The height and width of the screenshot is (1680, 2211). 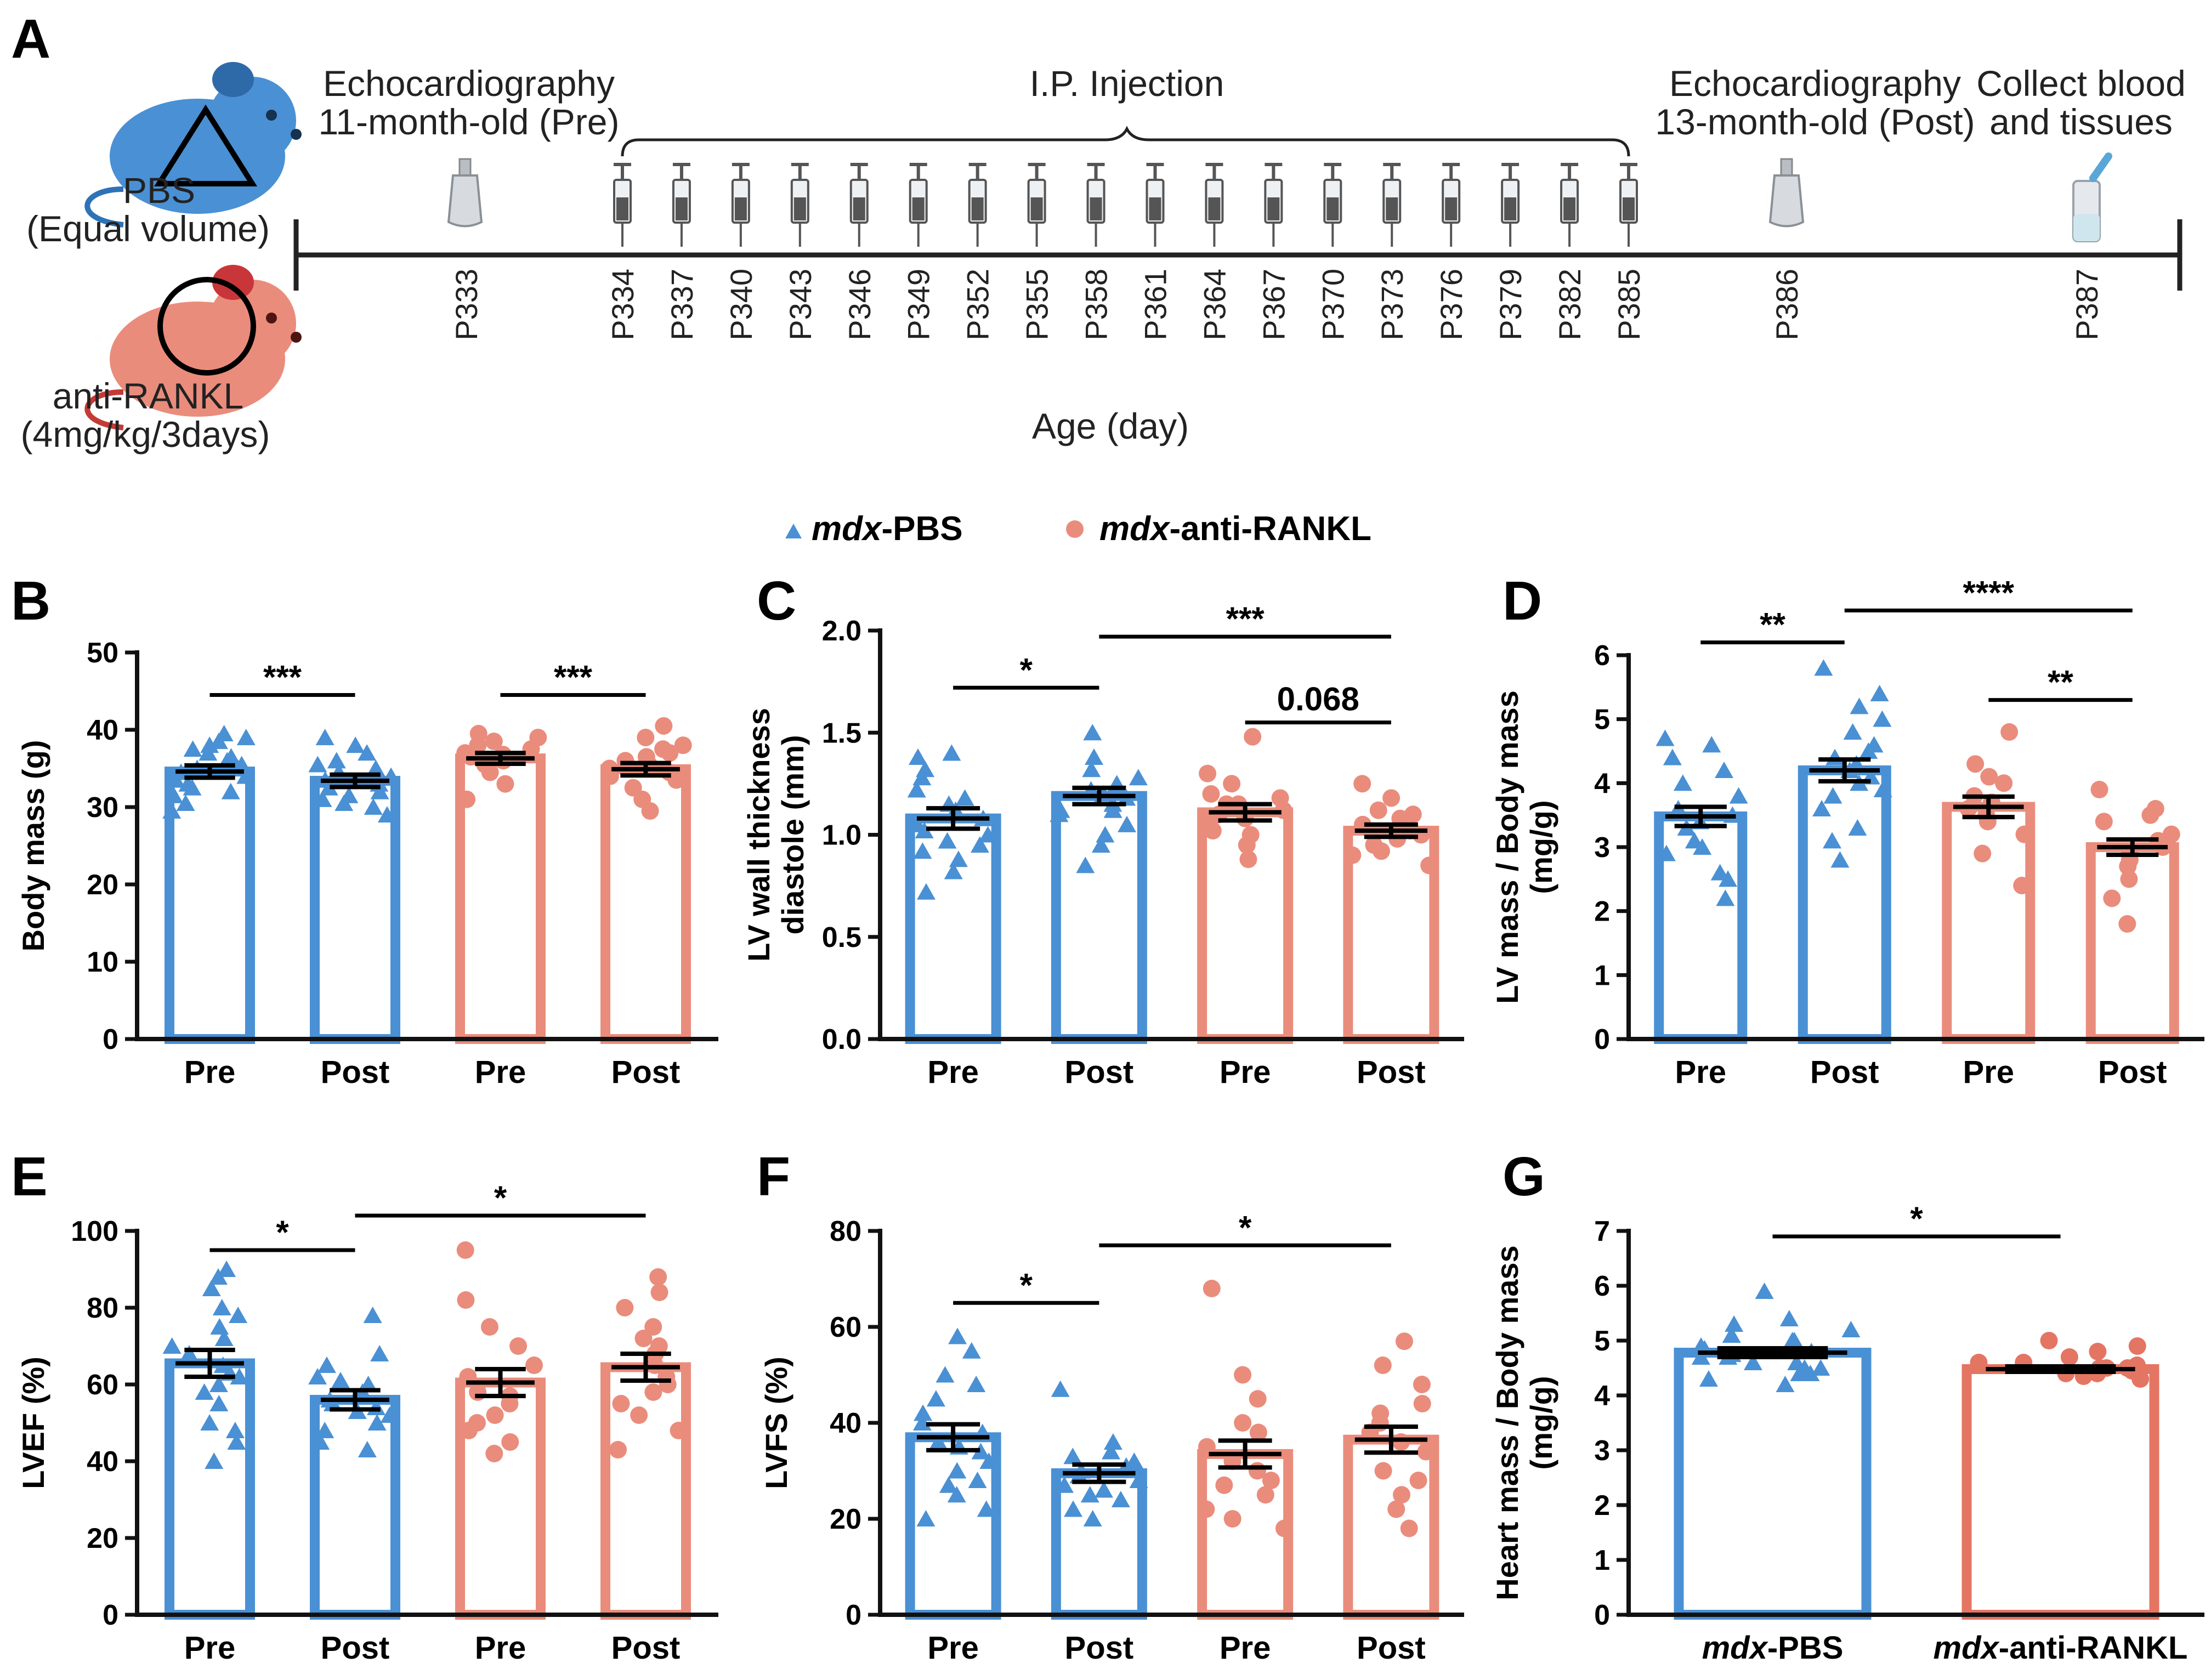 I want to click on pbs-label: PBS, so click(x=159, y=190).